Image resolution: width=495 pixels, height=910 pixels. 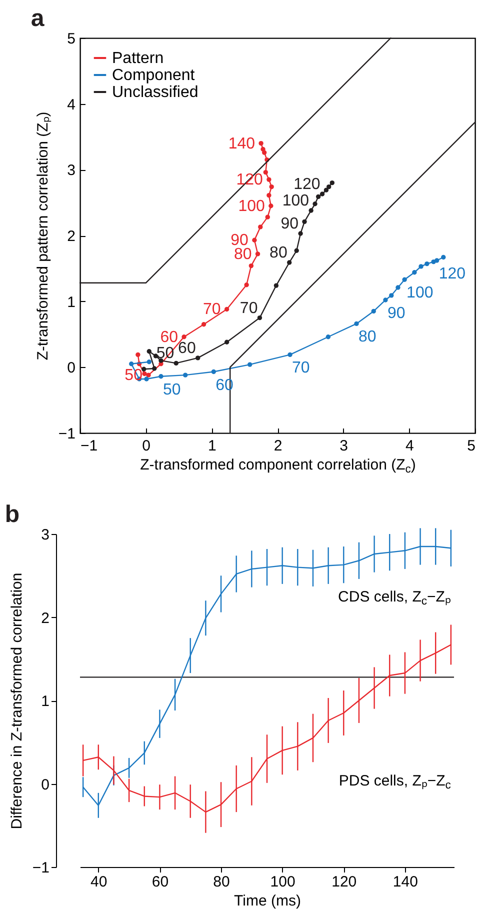 I want to click on chart-title: a, so click(x=37, y=18).